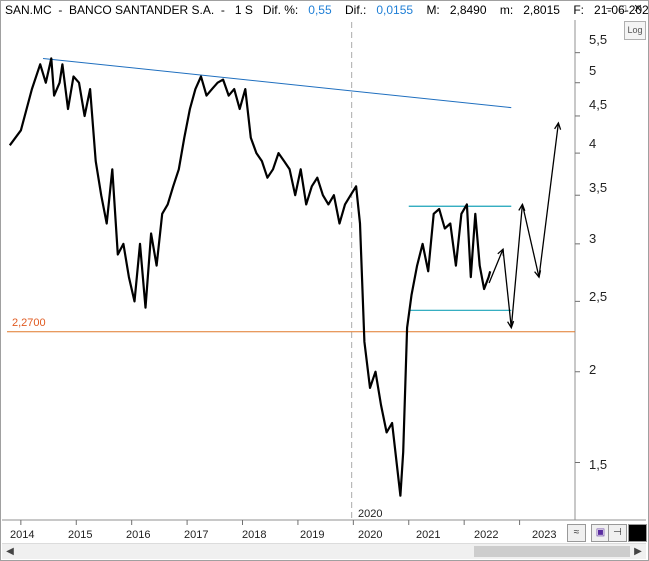  What do you see at coordinates (609, 9) in the screenshot?
I see `minimize-button: −` at bounding box center [609, 9].